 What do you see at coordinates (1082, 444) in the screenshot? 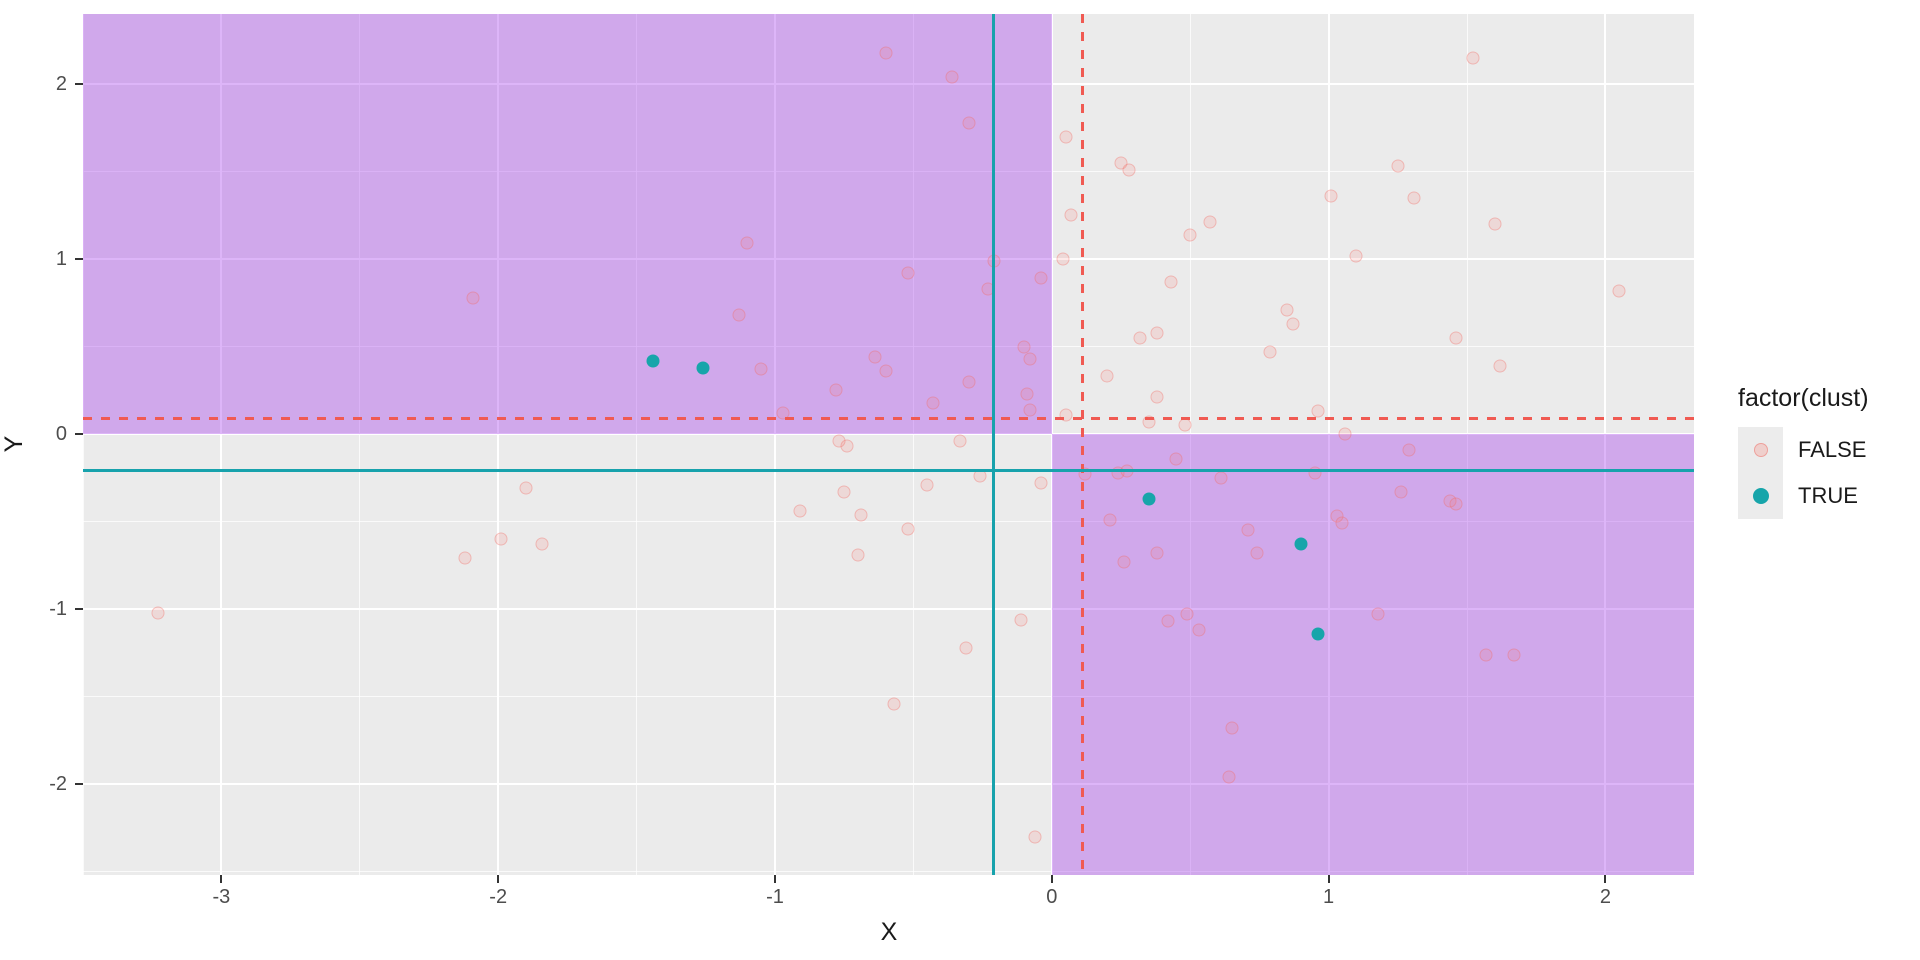
I see `vline-dashed` at bounding box center [1082, 444].